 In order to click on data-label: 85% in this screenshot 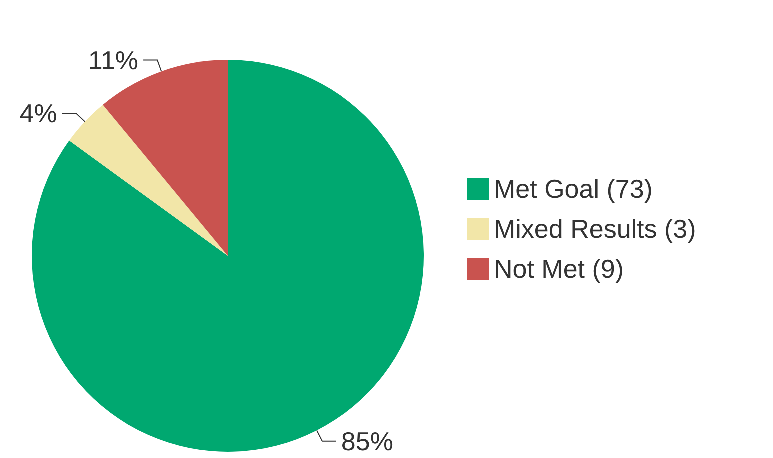, I will do `click(367, 441)`.